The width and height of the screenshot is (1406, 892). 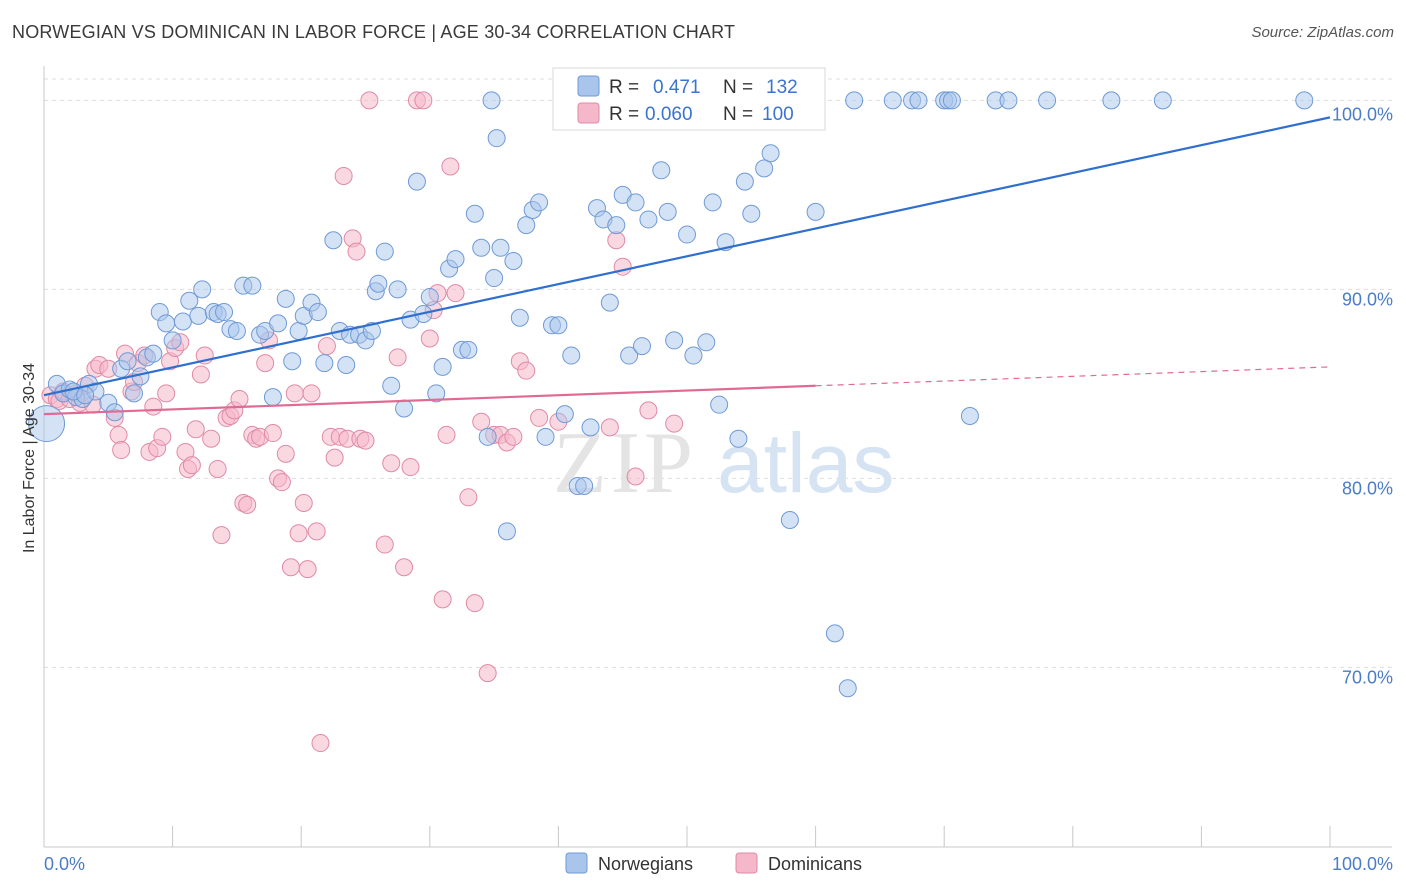 I want to click on y-tick-label-90: 90.0%, so click(x=1367, y=299).